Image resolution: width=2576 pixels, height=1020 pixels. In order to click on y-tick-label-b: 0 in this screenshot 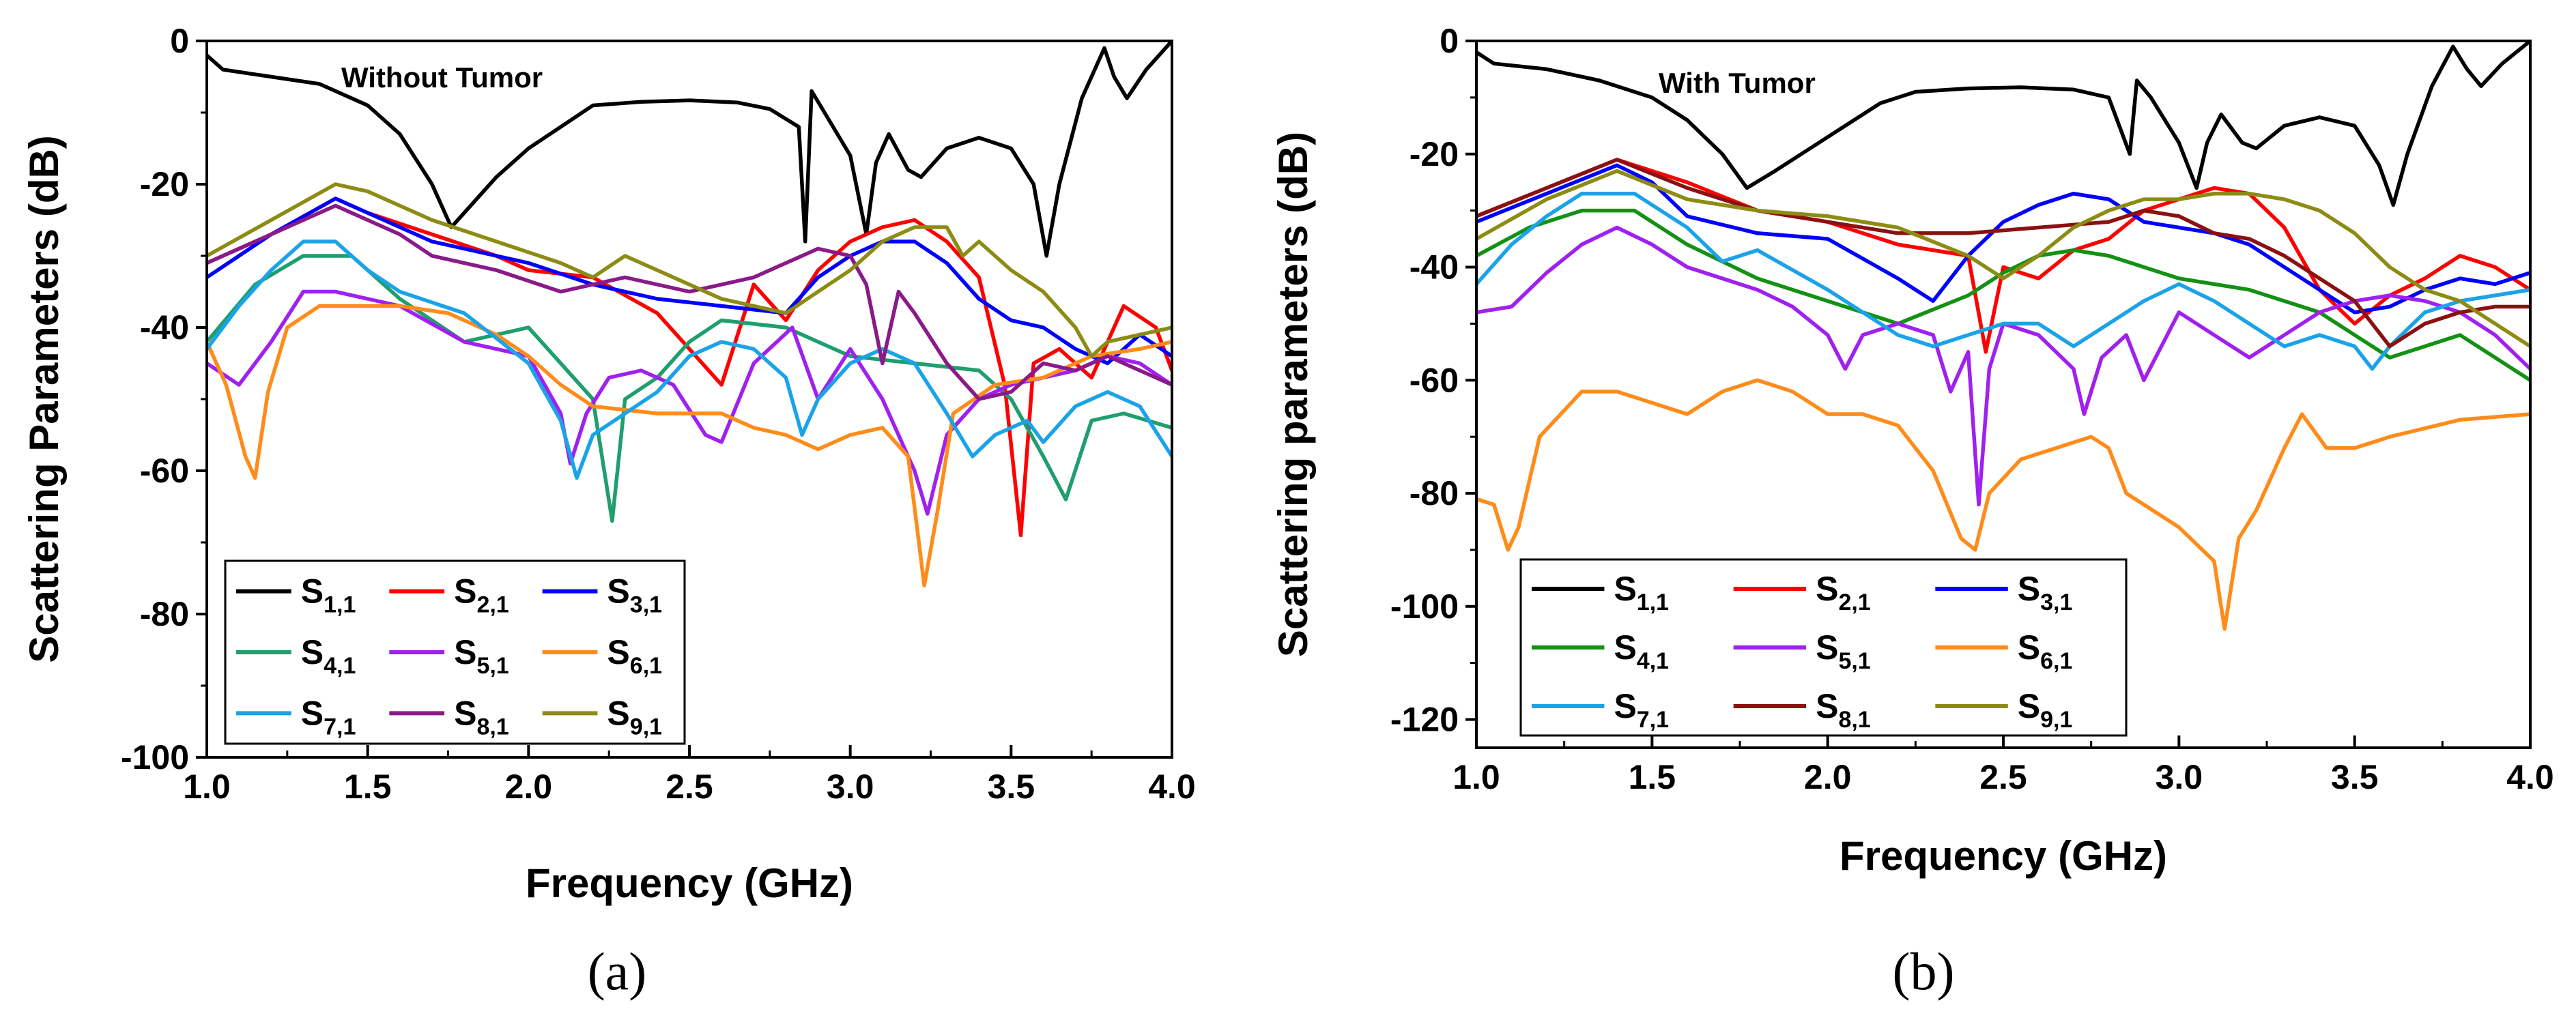, I will do `click(1449, 41)`.